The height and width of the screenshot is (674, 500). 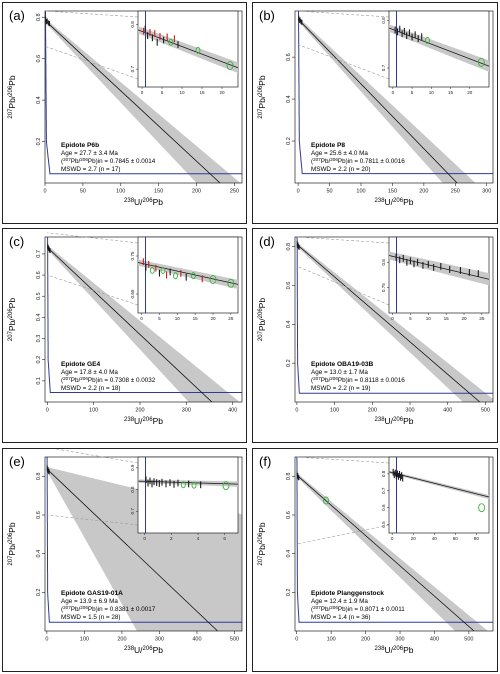 What do you see at coordinates (142, 92) in the screenshot?
I see `inset-x-tick-label: 0` at bounding box center [142, 92].